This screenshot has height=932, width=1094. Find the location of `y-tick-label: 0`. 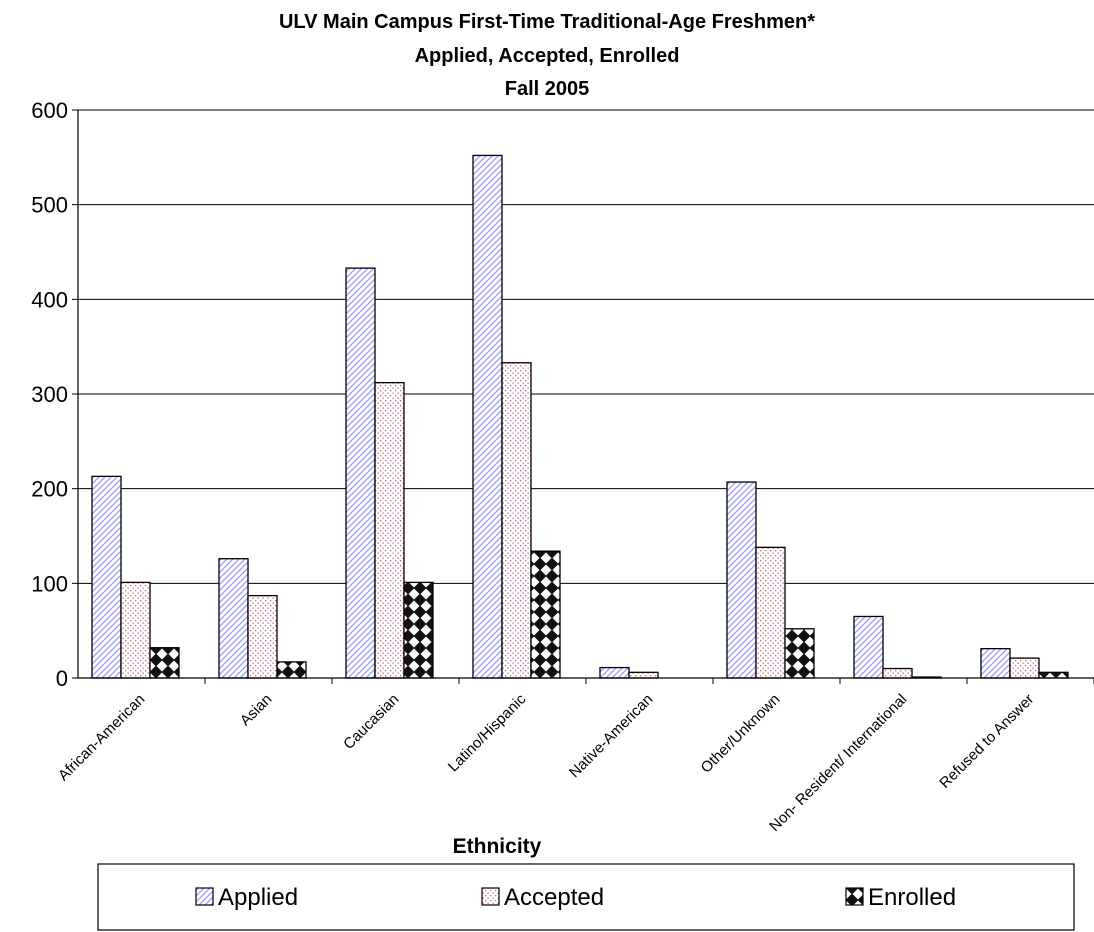

y-tick-label: 0 is located at coordinates (62, 678).